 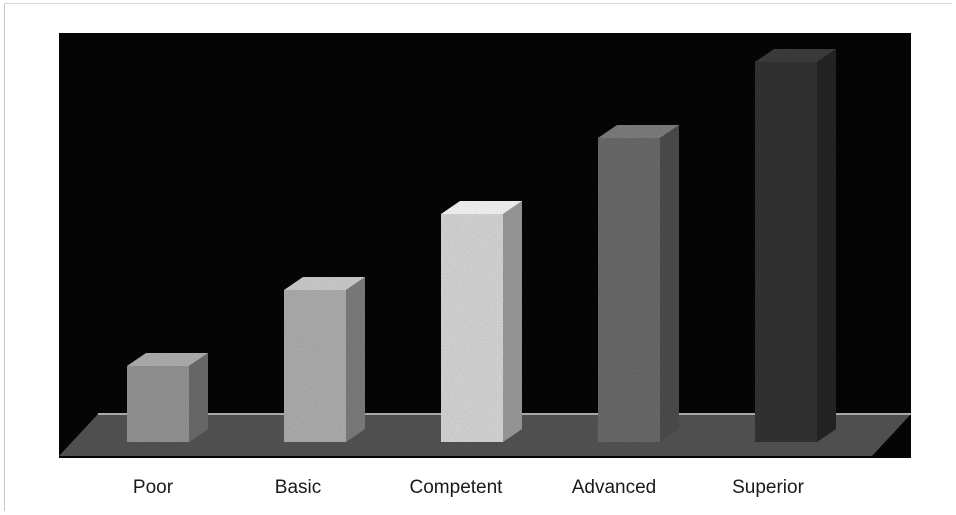 What do you see at coordinates (768, 487) in the screenshot?
I see `category-label-superior: Superior` at bounding box center [768, 487].